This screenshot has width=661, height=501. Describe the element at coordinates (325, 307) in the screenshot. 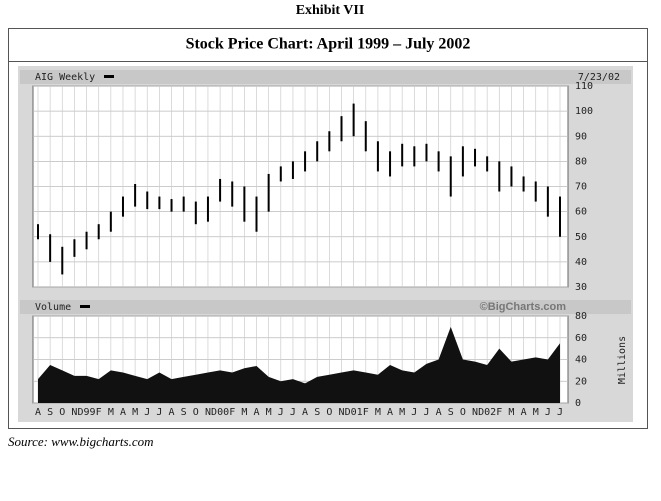

I see `volume-header-bar` at that location.